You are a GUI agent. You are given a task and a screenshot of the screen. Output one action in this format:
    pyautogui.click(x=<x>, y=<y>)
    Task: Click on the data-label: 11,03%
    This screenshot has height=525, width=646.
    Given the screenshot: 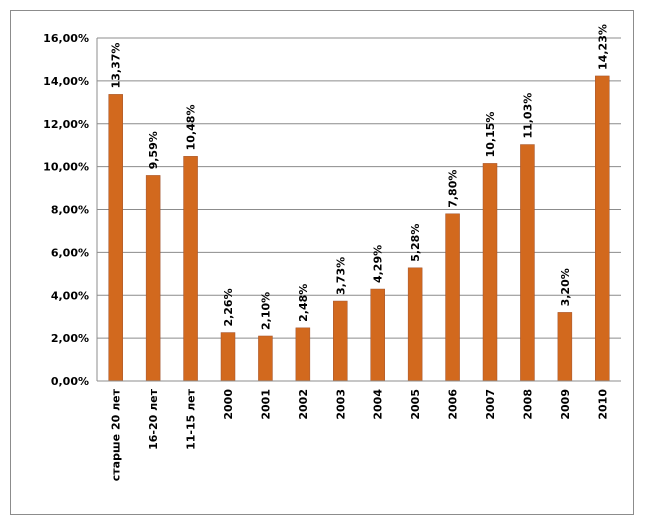 What is the action you would take?
    pyautogui.click(x=527, y=116)
    